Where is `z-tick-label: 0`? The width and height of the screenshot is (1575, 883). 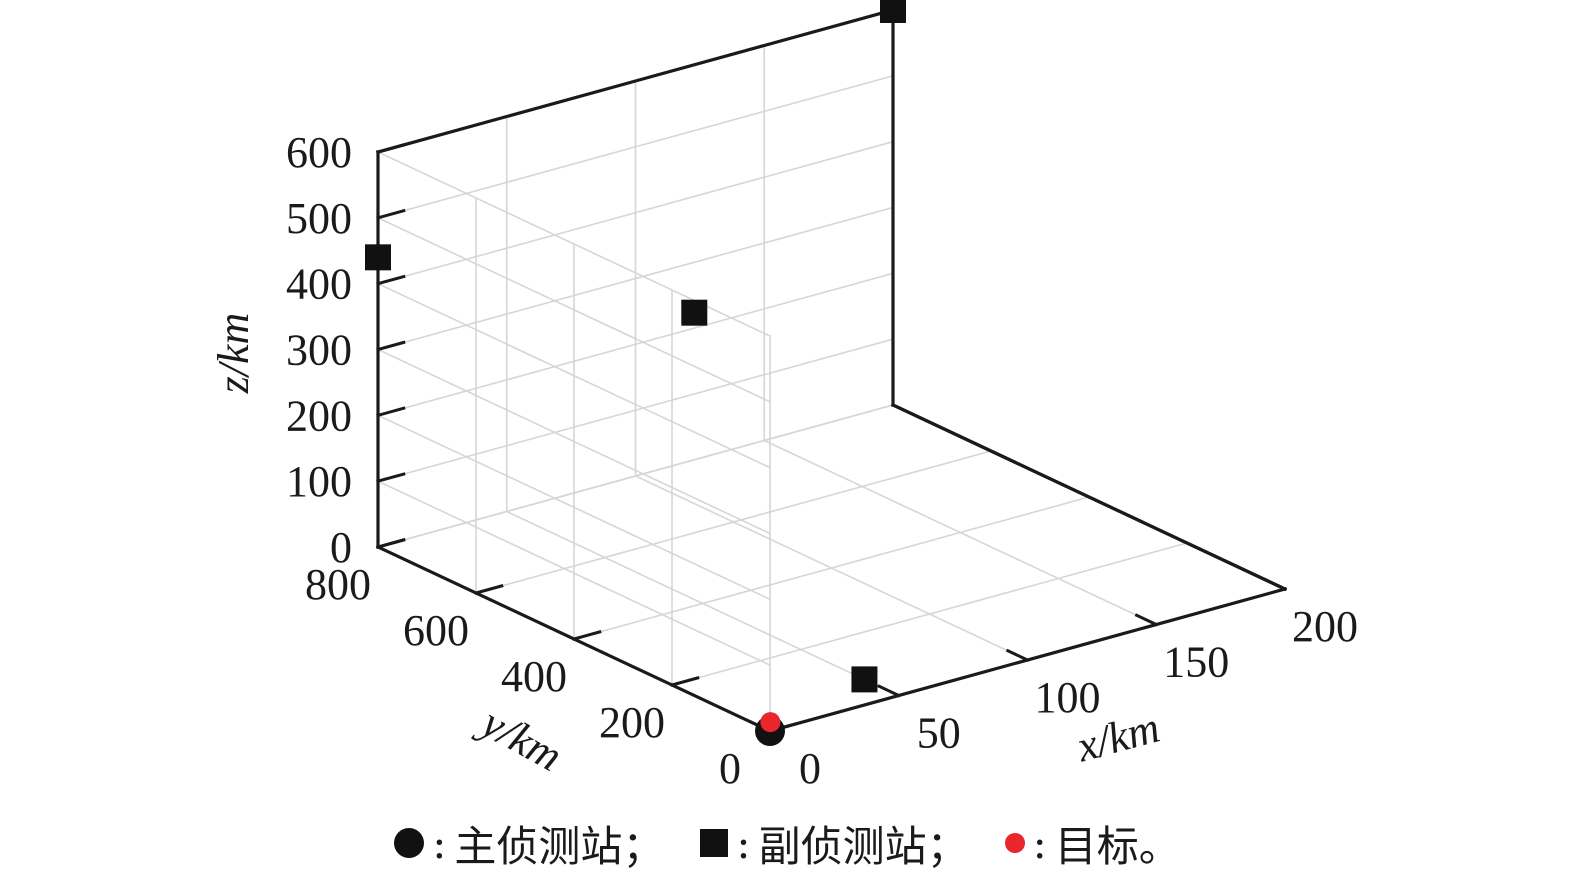
z-tick-label: 0 is located at coordinates (341, 547).